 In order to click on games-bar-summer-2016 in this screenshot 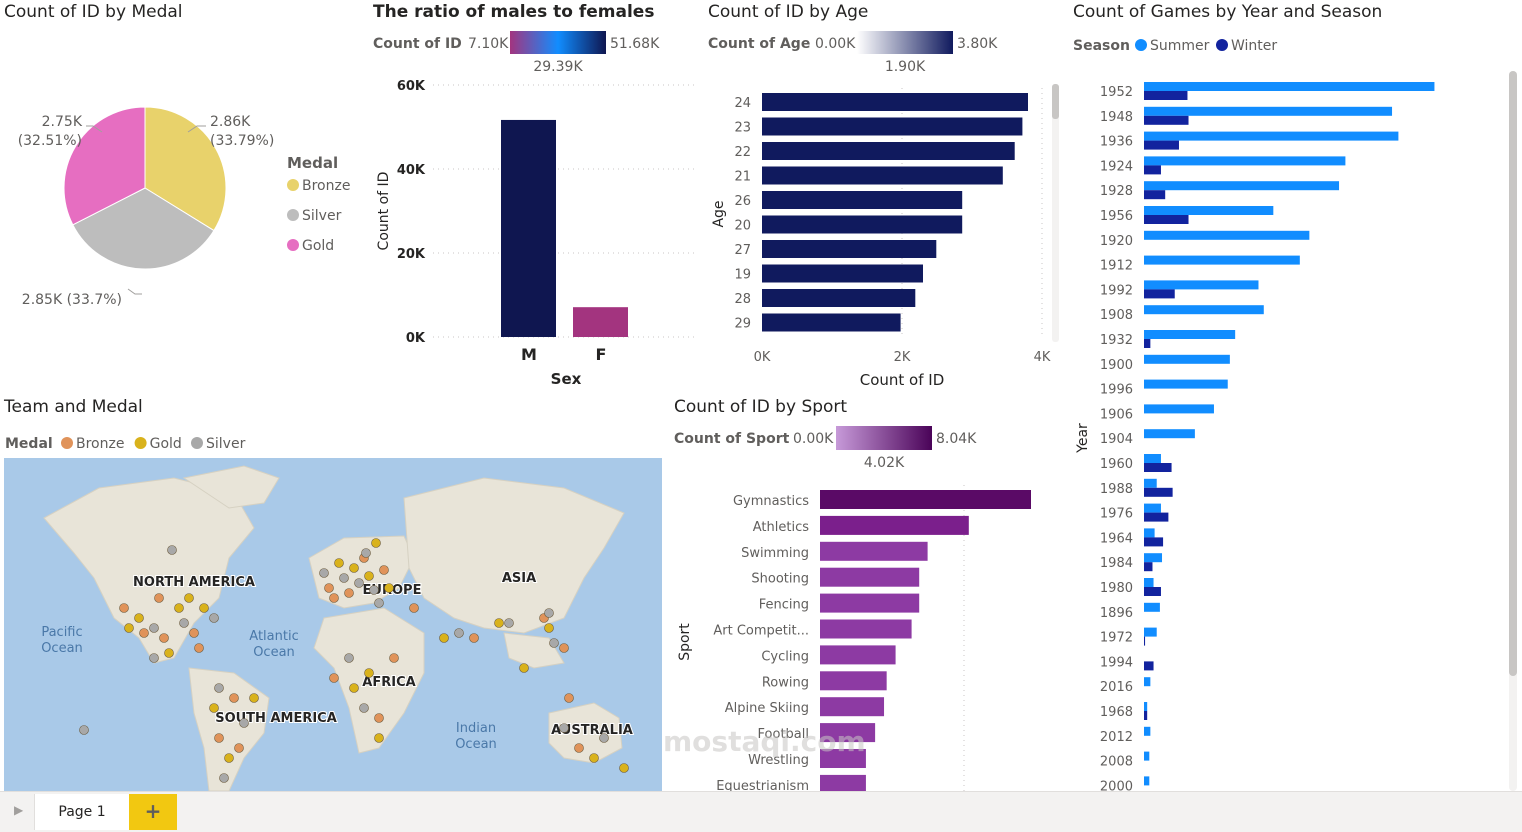, I will do `click(1147, 682)`.